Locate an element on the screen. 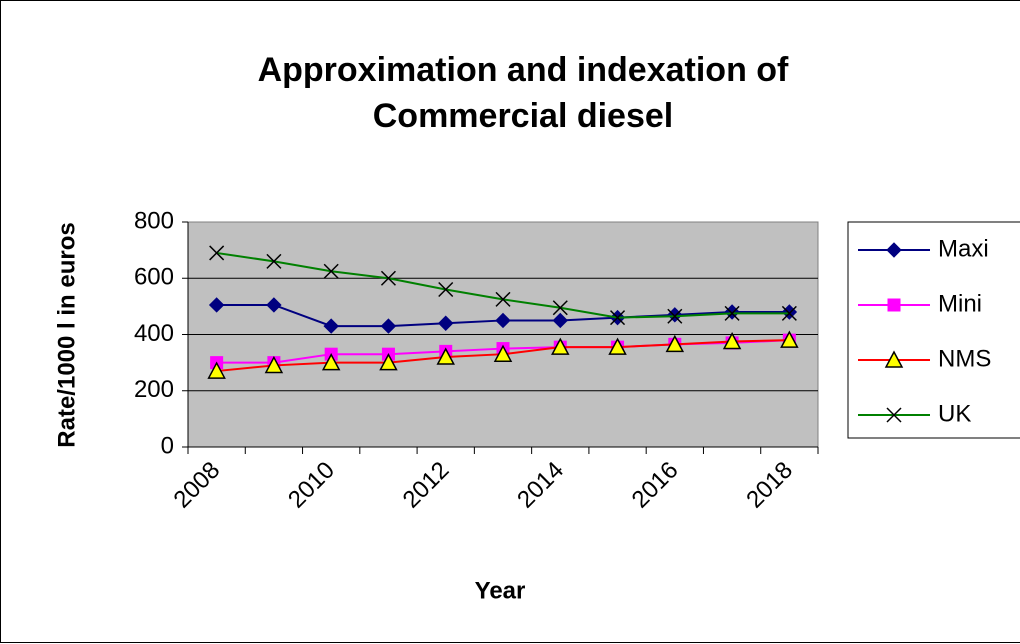 The width and height of the screenshot is (1020, 644). y-tick-label: 0 is located at coordinates (167, 445).